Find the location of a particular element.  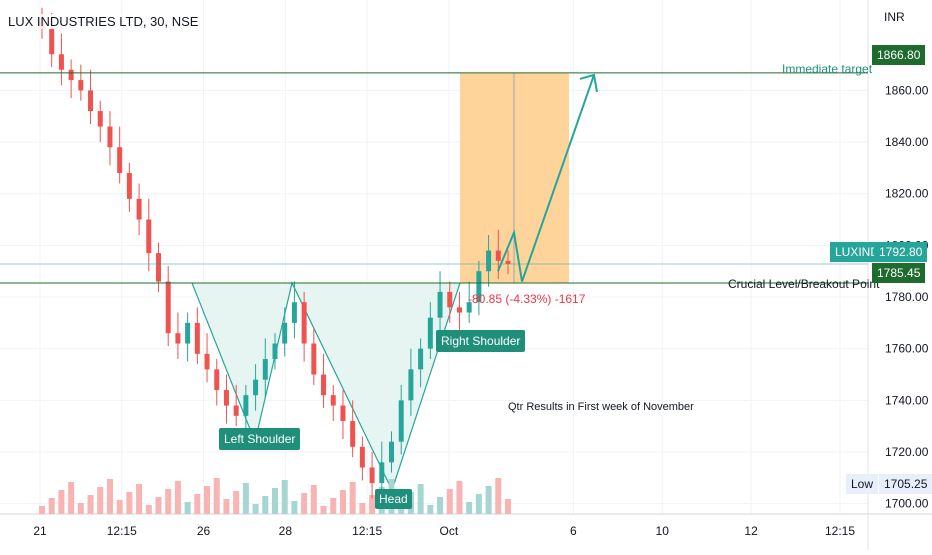

x-tick-label: 26 is located at coordinates (204, 531).